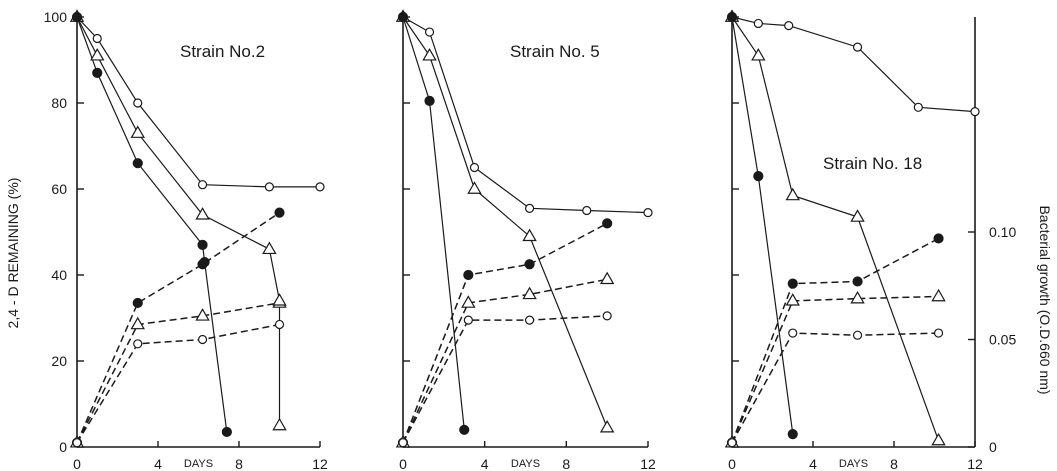 This screenshot has height=471, width=1057. What do you see at coordinates (555, 51) in the screenshot?
I see `panel-title: Strain No. 5` at bounding box center [555, 51].